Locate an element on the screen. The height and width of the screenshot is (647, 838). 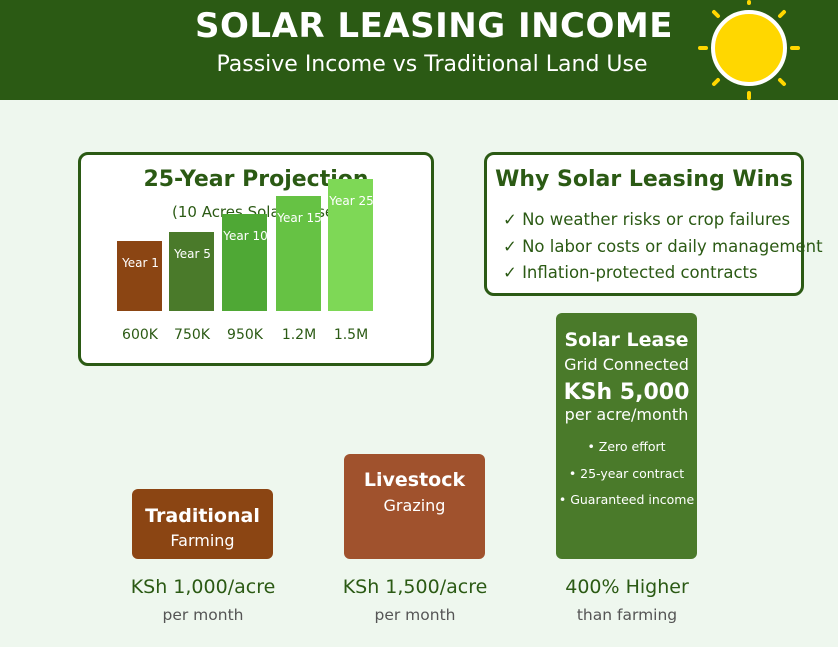
solar-amount: 400% Higher is located at coordinates (627, 587).